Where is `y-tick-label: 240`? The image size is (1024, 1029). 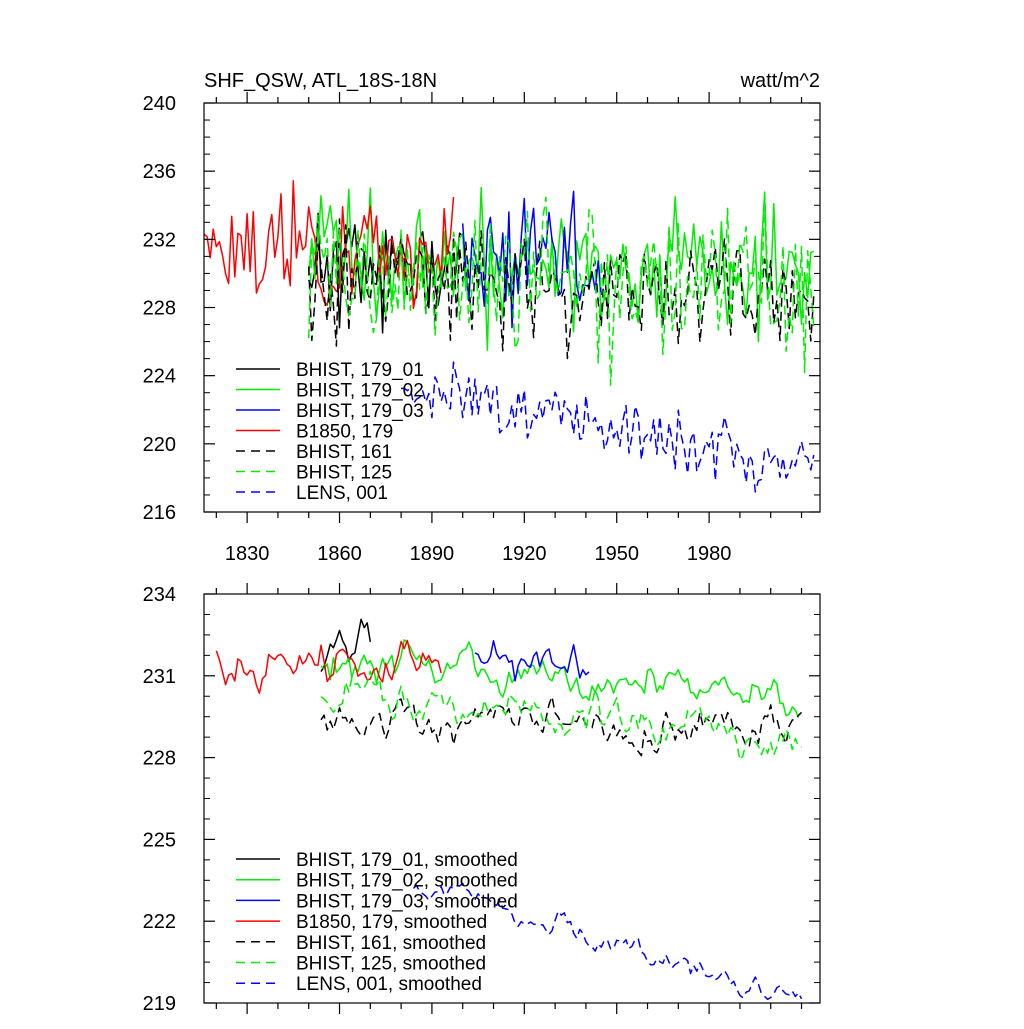 y-tick-label: 240 is located at coordinates (159, 104).